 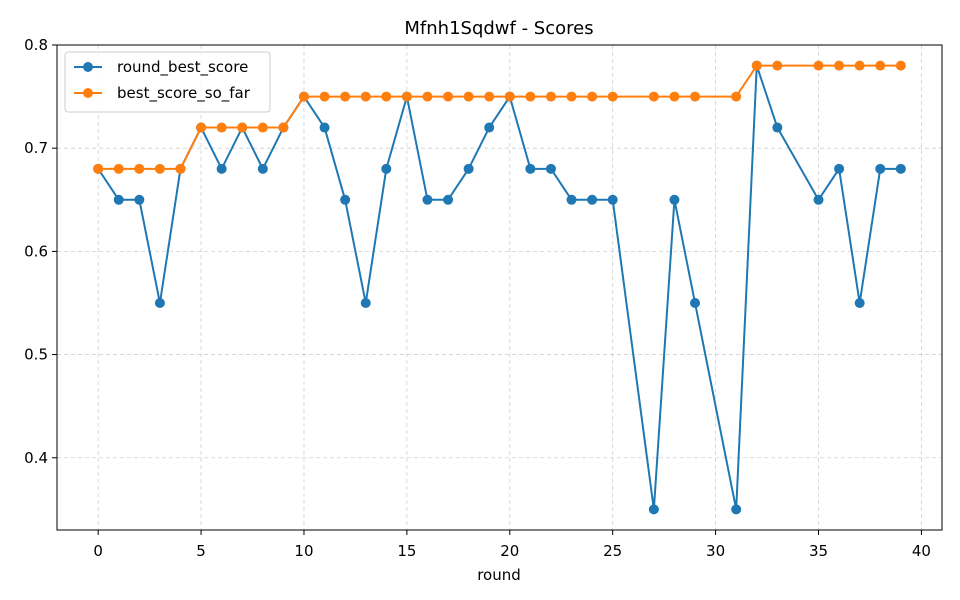 I want to click on x-tick-label: 5, so click(x=201, y=551).